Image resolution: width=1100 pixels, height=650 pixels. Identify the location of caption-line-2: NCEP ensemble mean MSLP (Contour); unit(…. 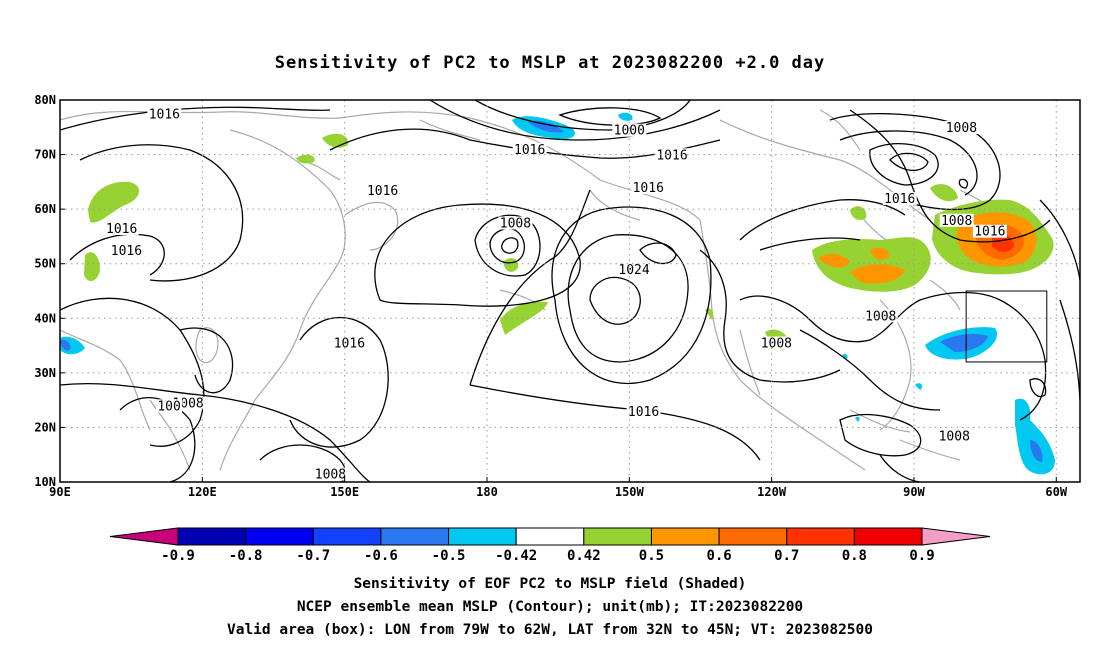
(550, 607).